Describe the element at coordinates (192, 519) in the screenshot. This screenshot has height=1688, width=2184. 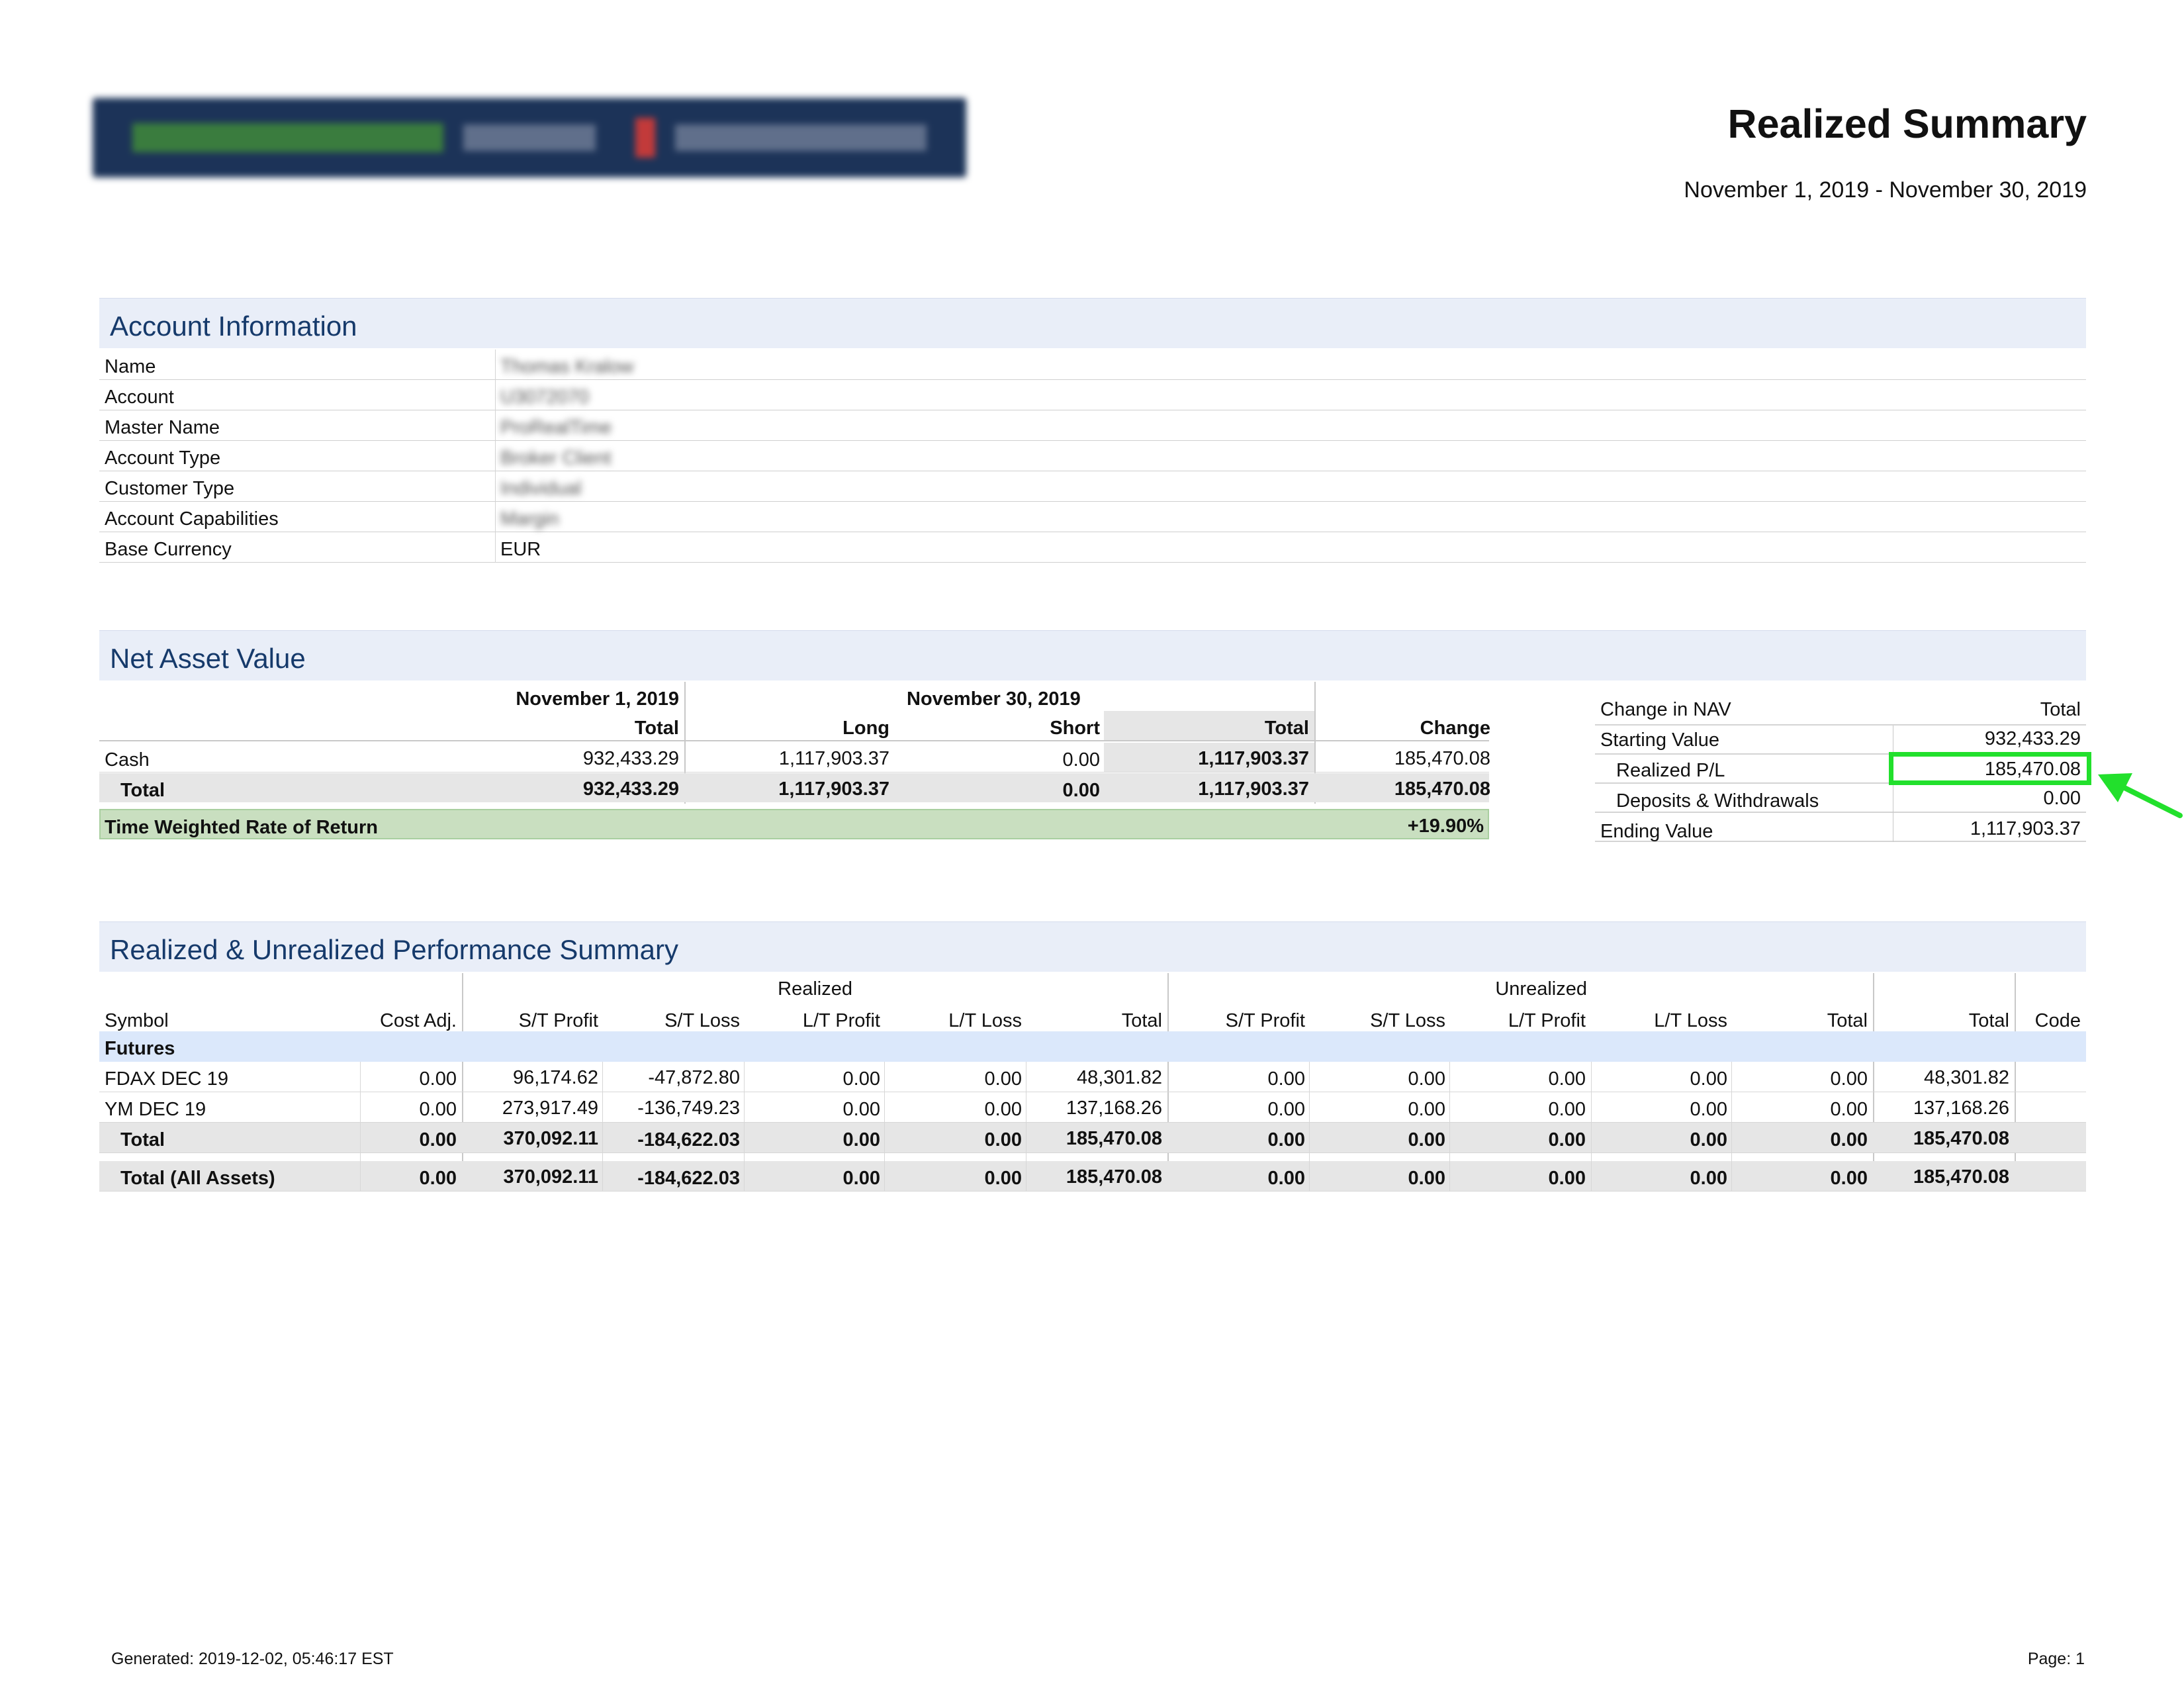
I see `field-label: Account Capabilities` at that location.